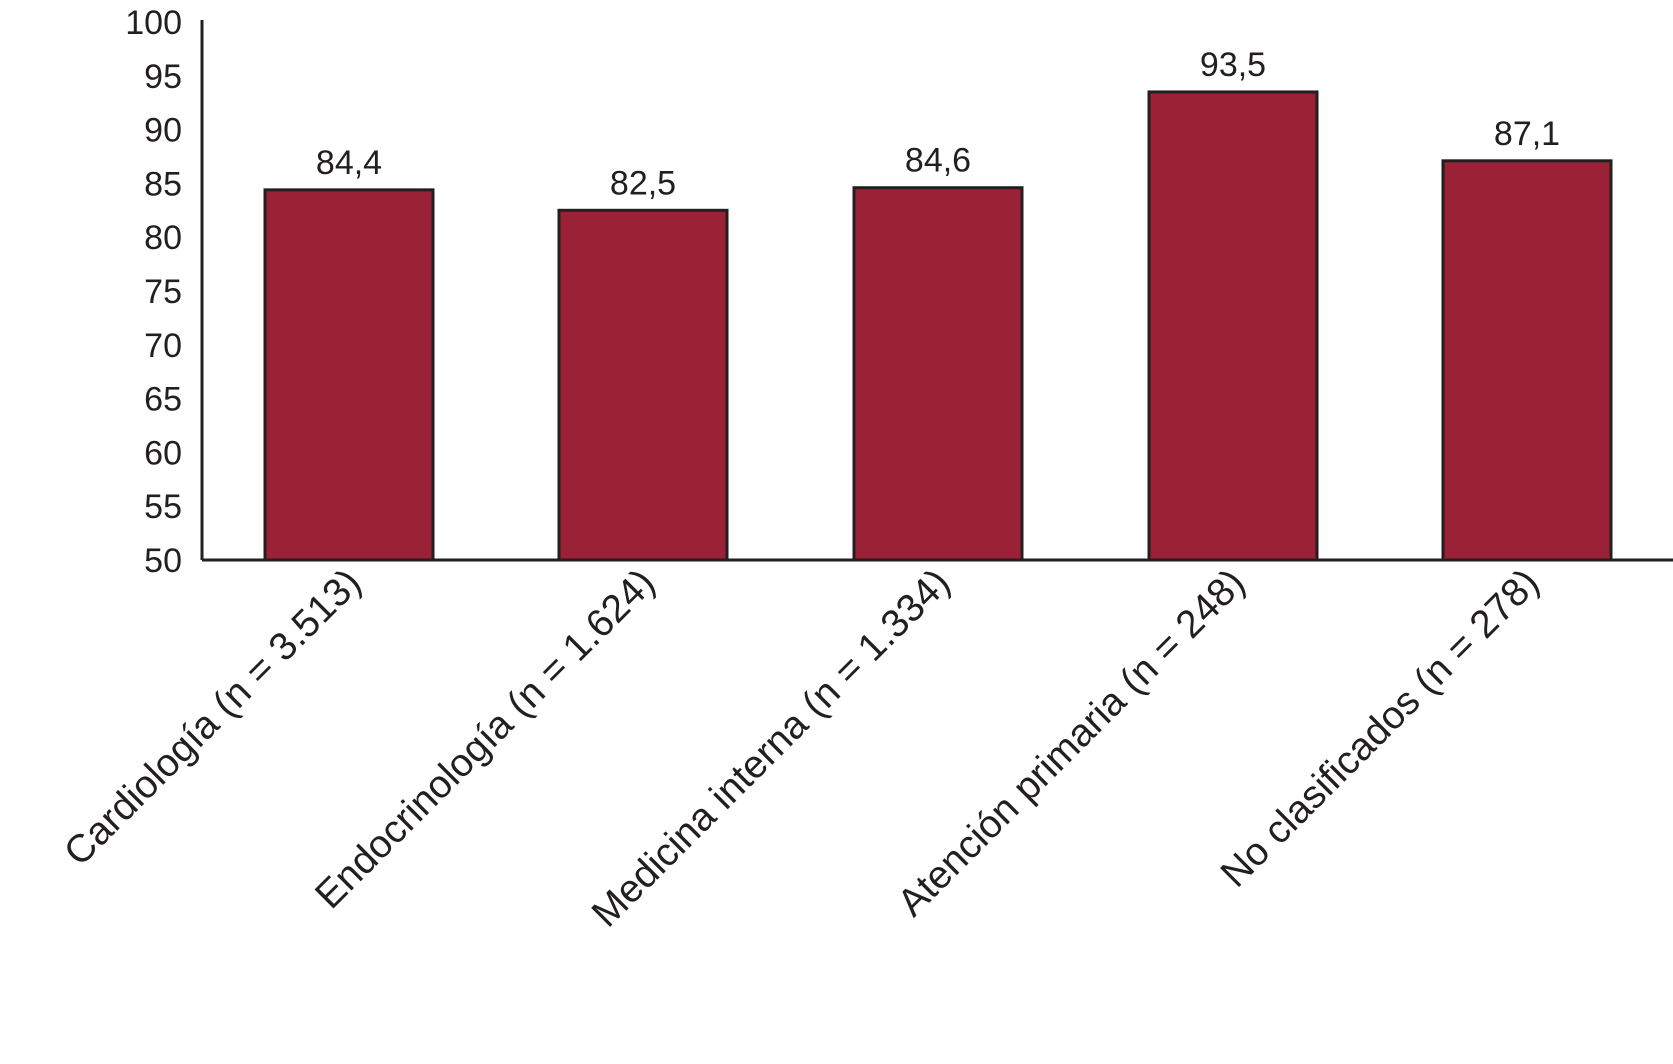 The image size is (1673, 1064). Describe the element at coordinates (1380, 728) in the screenshot. I see `category-label: No clasificados (n = 278)` at that location.